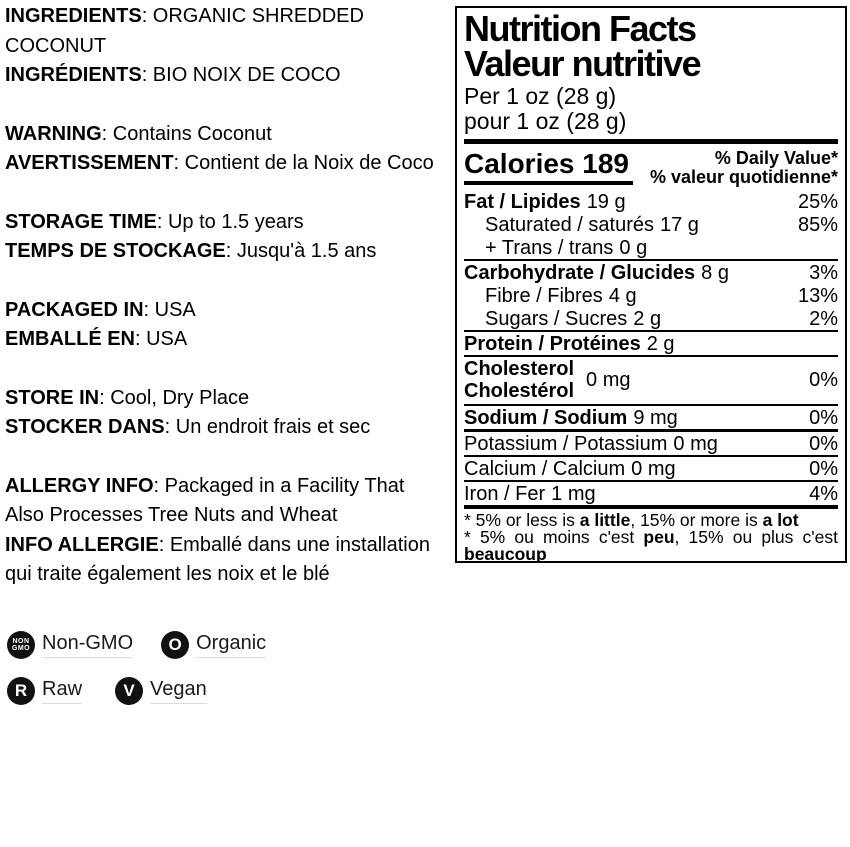 The height and width of the screenshot is (847, 850). Describe the element at coordinates (655, 418) in the screenshot. I see `nutrient-amount: 9 mg` at that location.